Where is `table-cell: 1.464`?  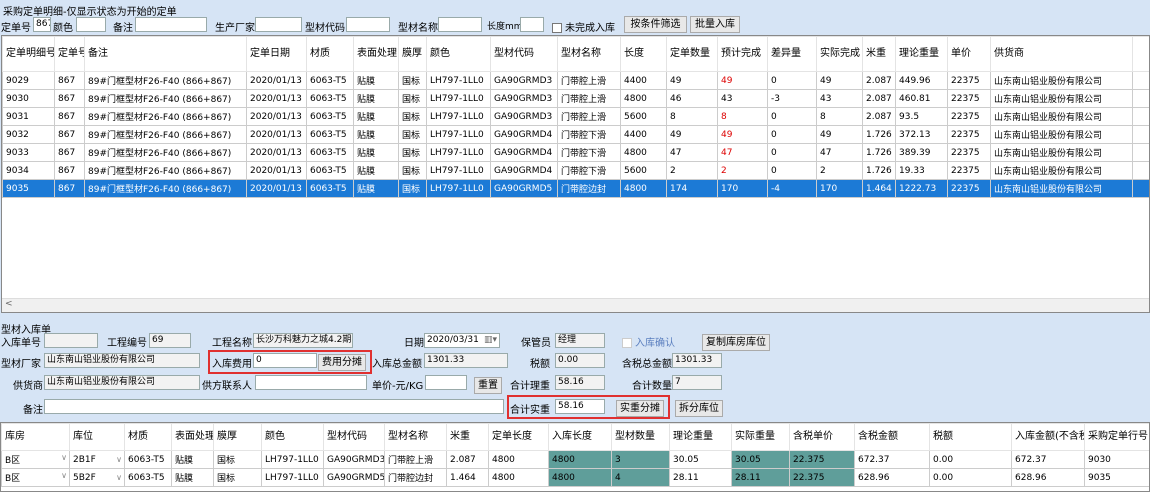 table-cell: 1.464 is located at coordinates (467, 477).